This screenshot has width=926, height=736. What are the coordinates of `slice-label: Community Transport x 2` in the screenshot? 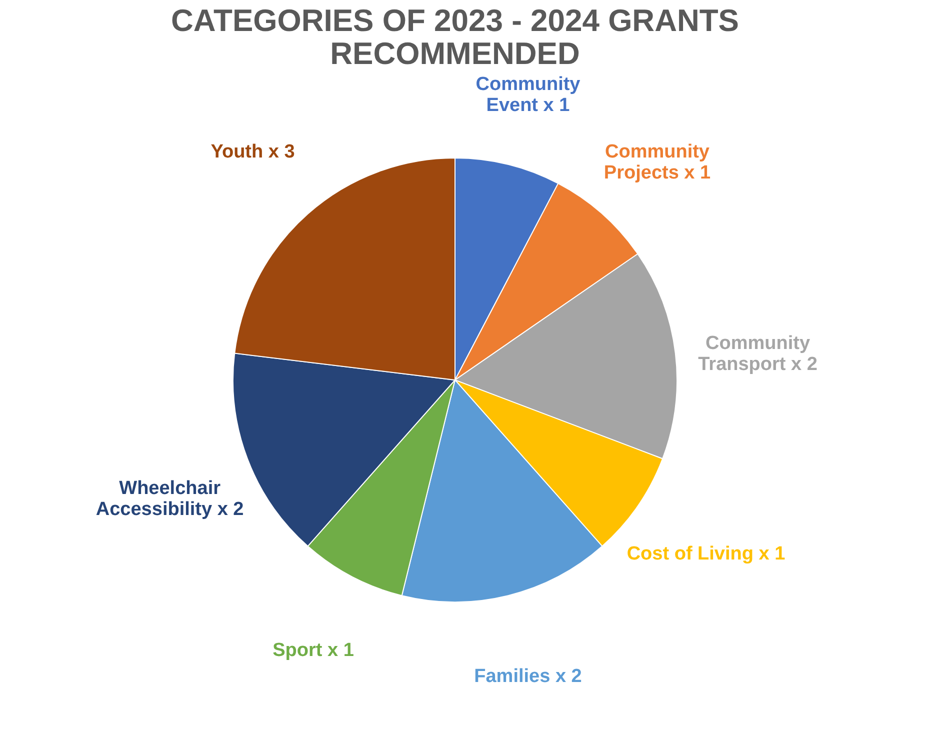 It's located at (758, 354).